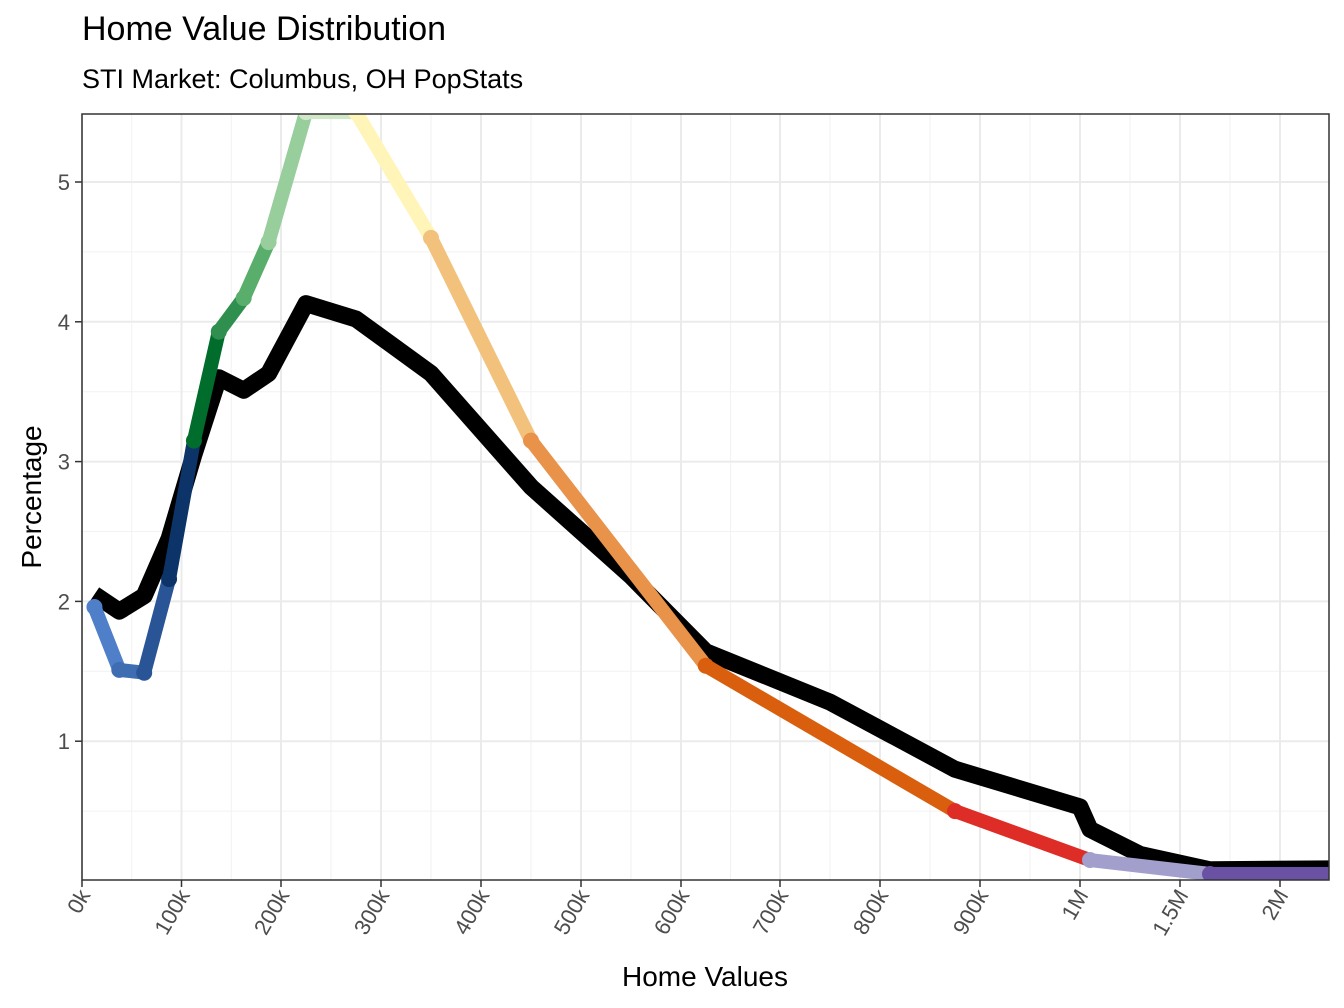  Describe the element at coordinates (372, 911) in the screenshot. I see `x-tick-label: 300k` at that location.